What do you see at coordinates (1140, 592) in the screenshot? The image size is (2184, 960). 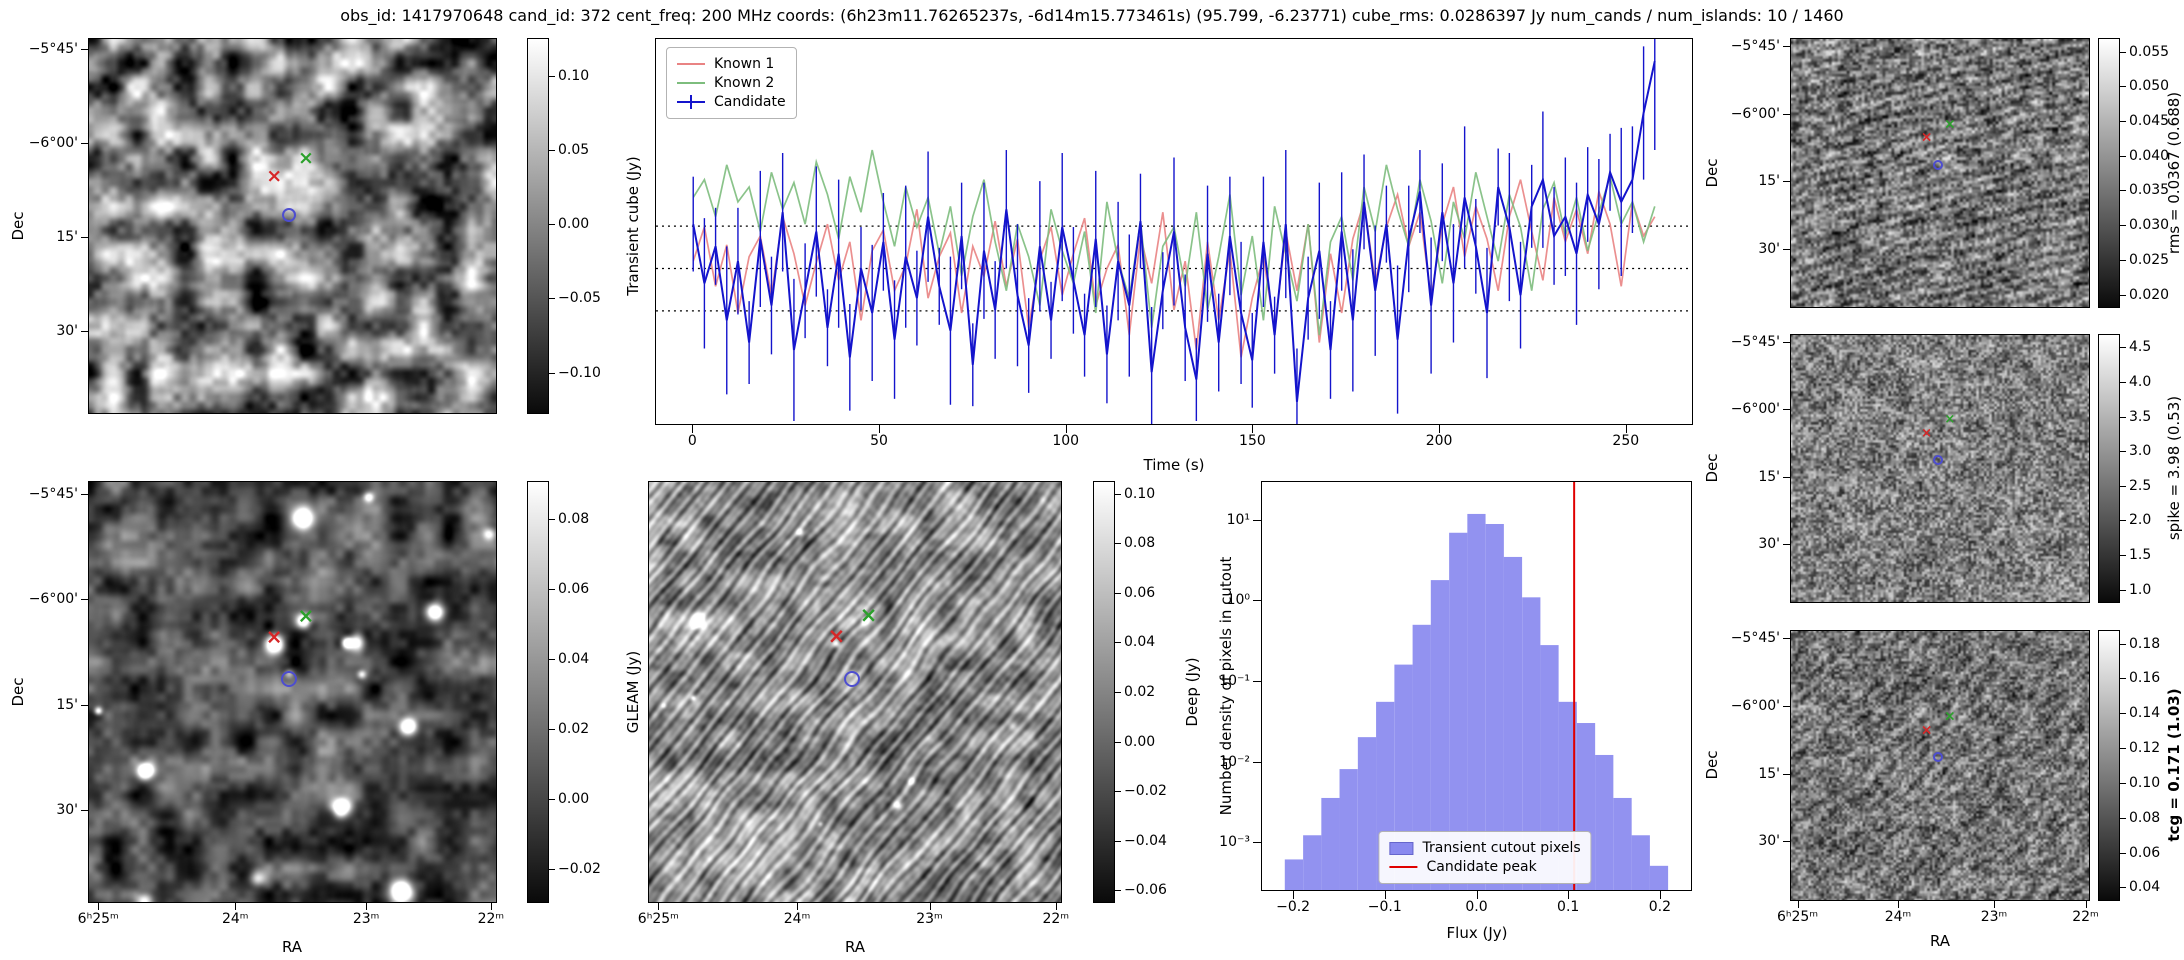 I see `deep-colorbar-tick-label: 0.06` at bounding box center [1140, 592].